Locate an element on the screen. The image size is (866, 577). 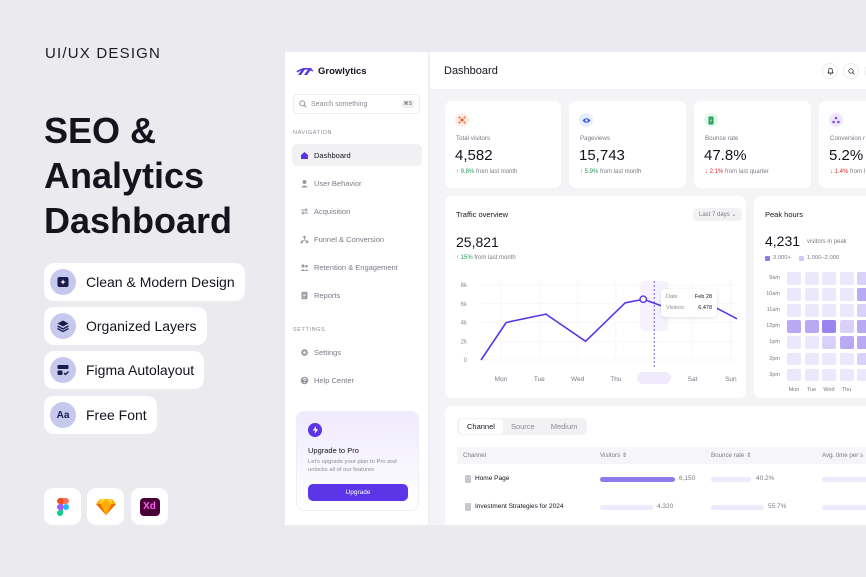
table-tabs: Channel Source Medium is located at coordinates (522, 426).